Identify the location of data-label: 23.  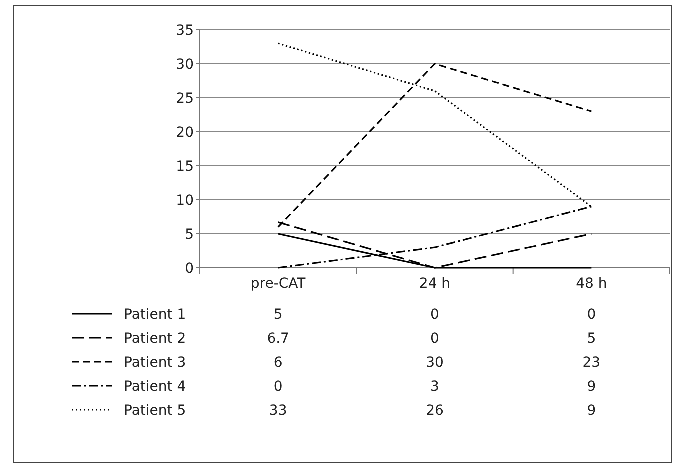
(591, 362).